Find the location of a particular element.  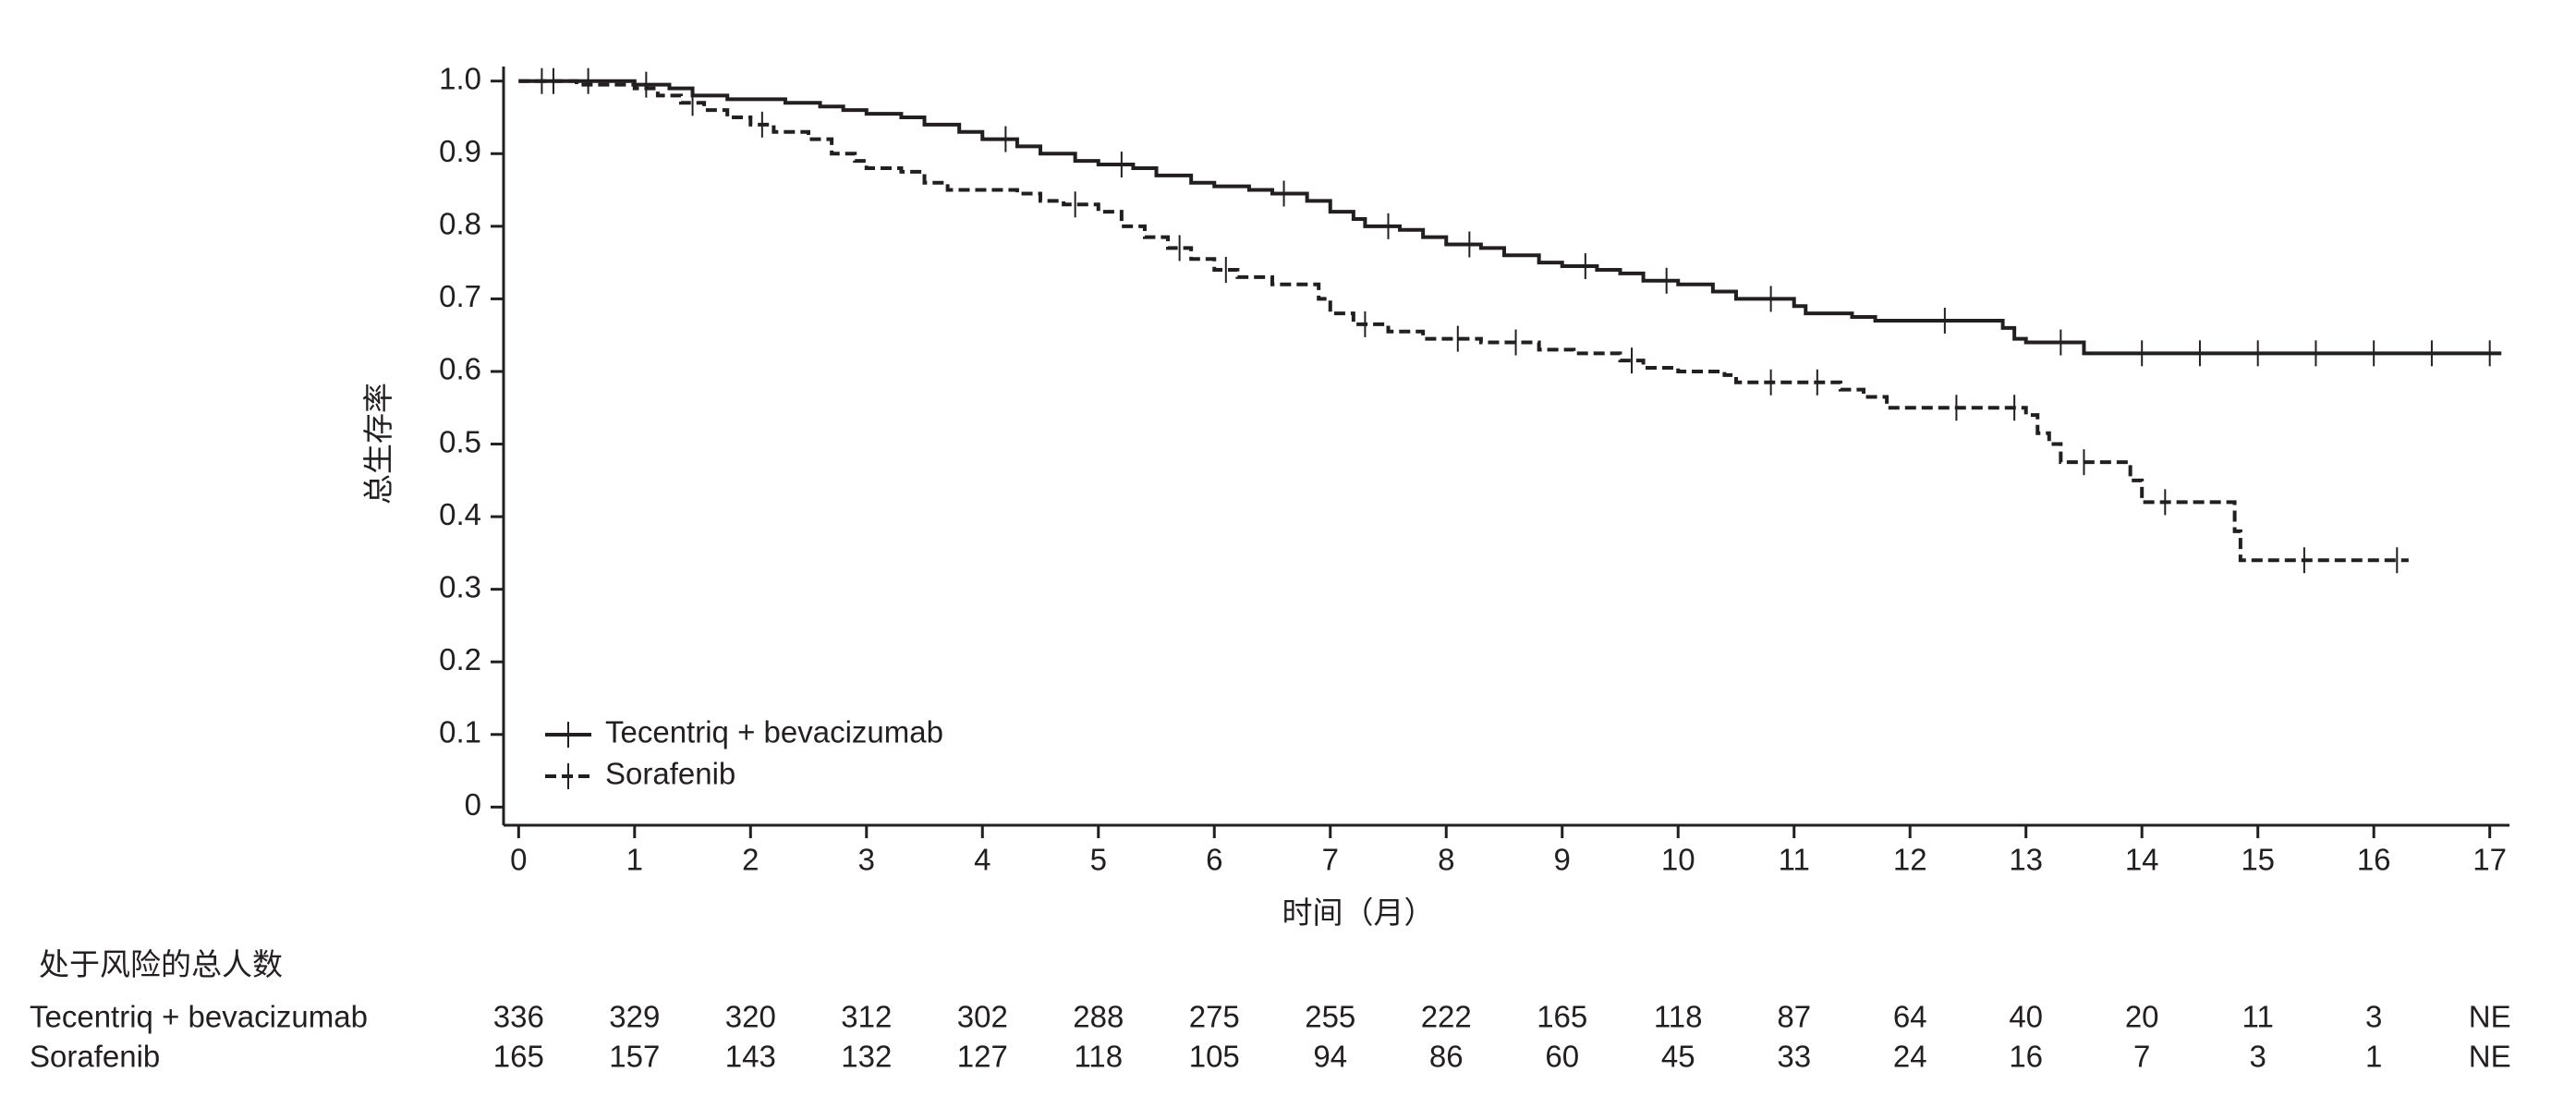

y-tick-label: 0.2 is located at coordinates (460, 659).